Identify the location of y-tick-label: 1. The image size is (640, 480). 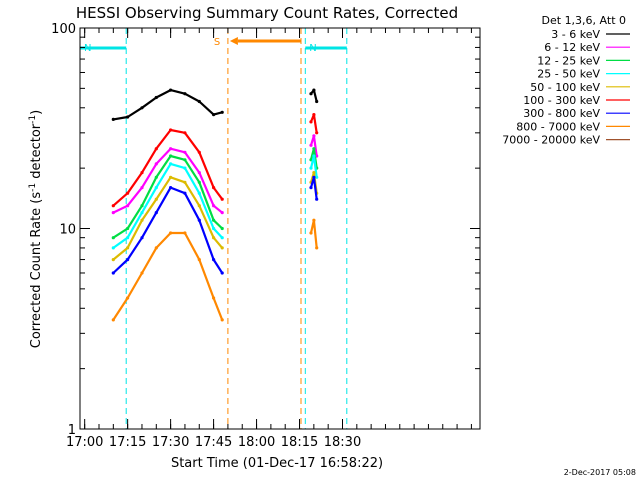
(72, 430).